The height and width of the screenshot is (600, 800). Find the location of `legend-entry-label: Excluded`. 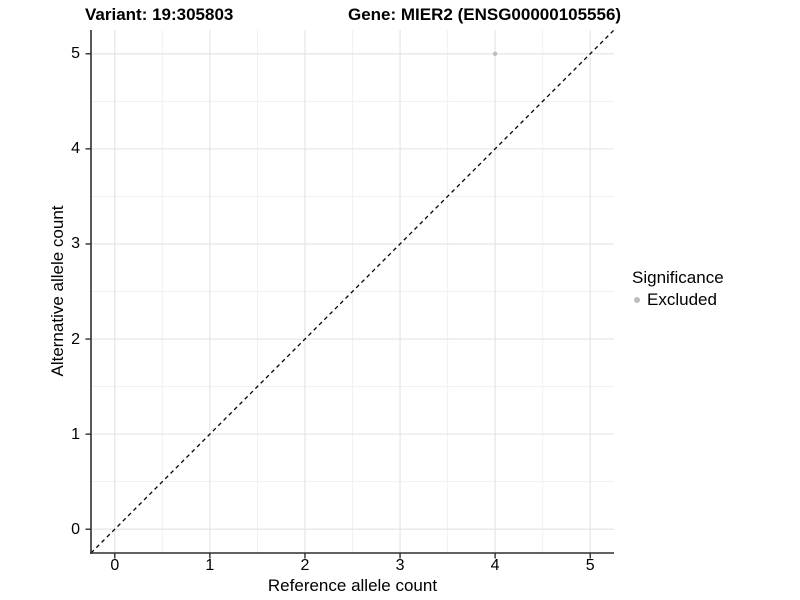

legend-entry-label: Excluded is located at coordinates (682, 299).